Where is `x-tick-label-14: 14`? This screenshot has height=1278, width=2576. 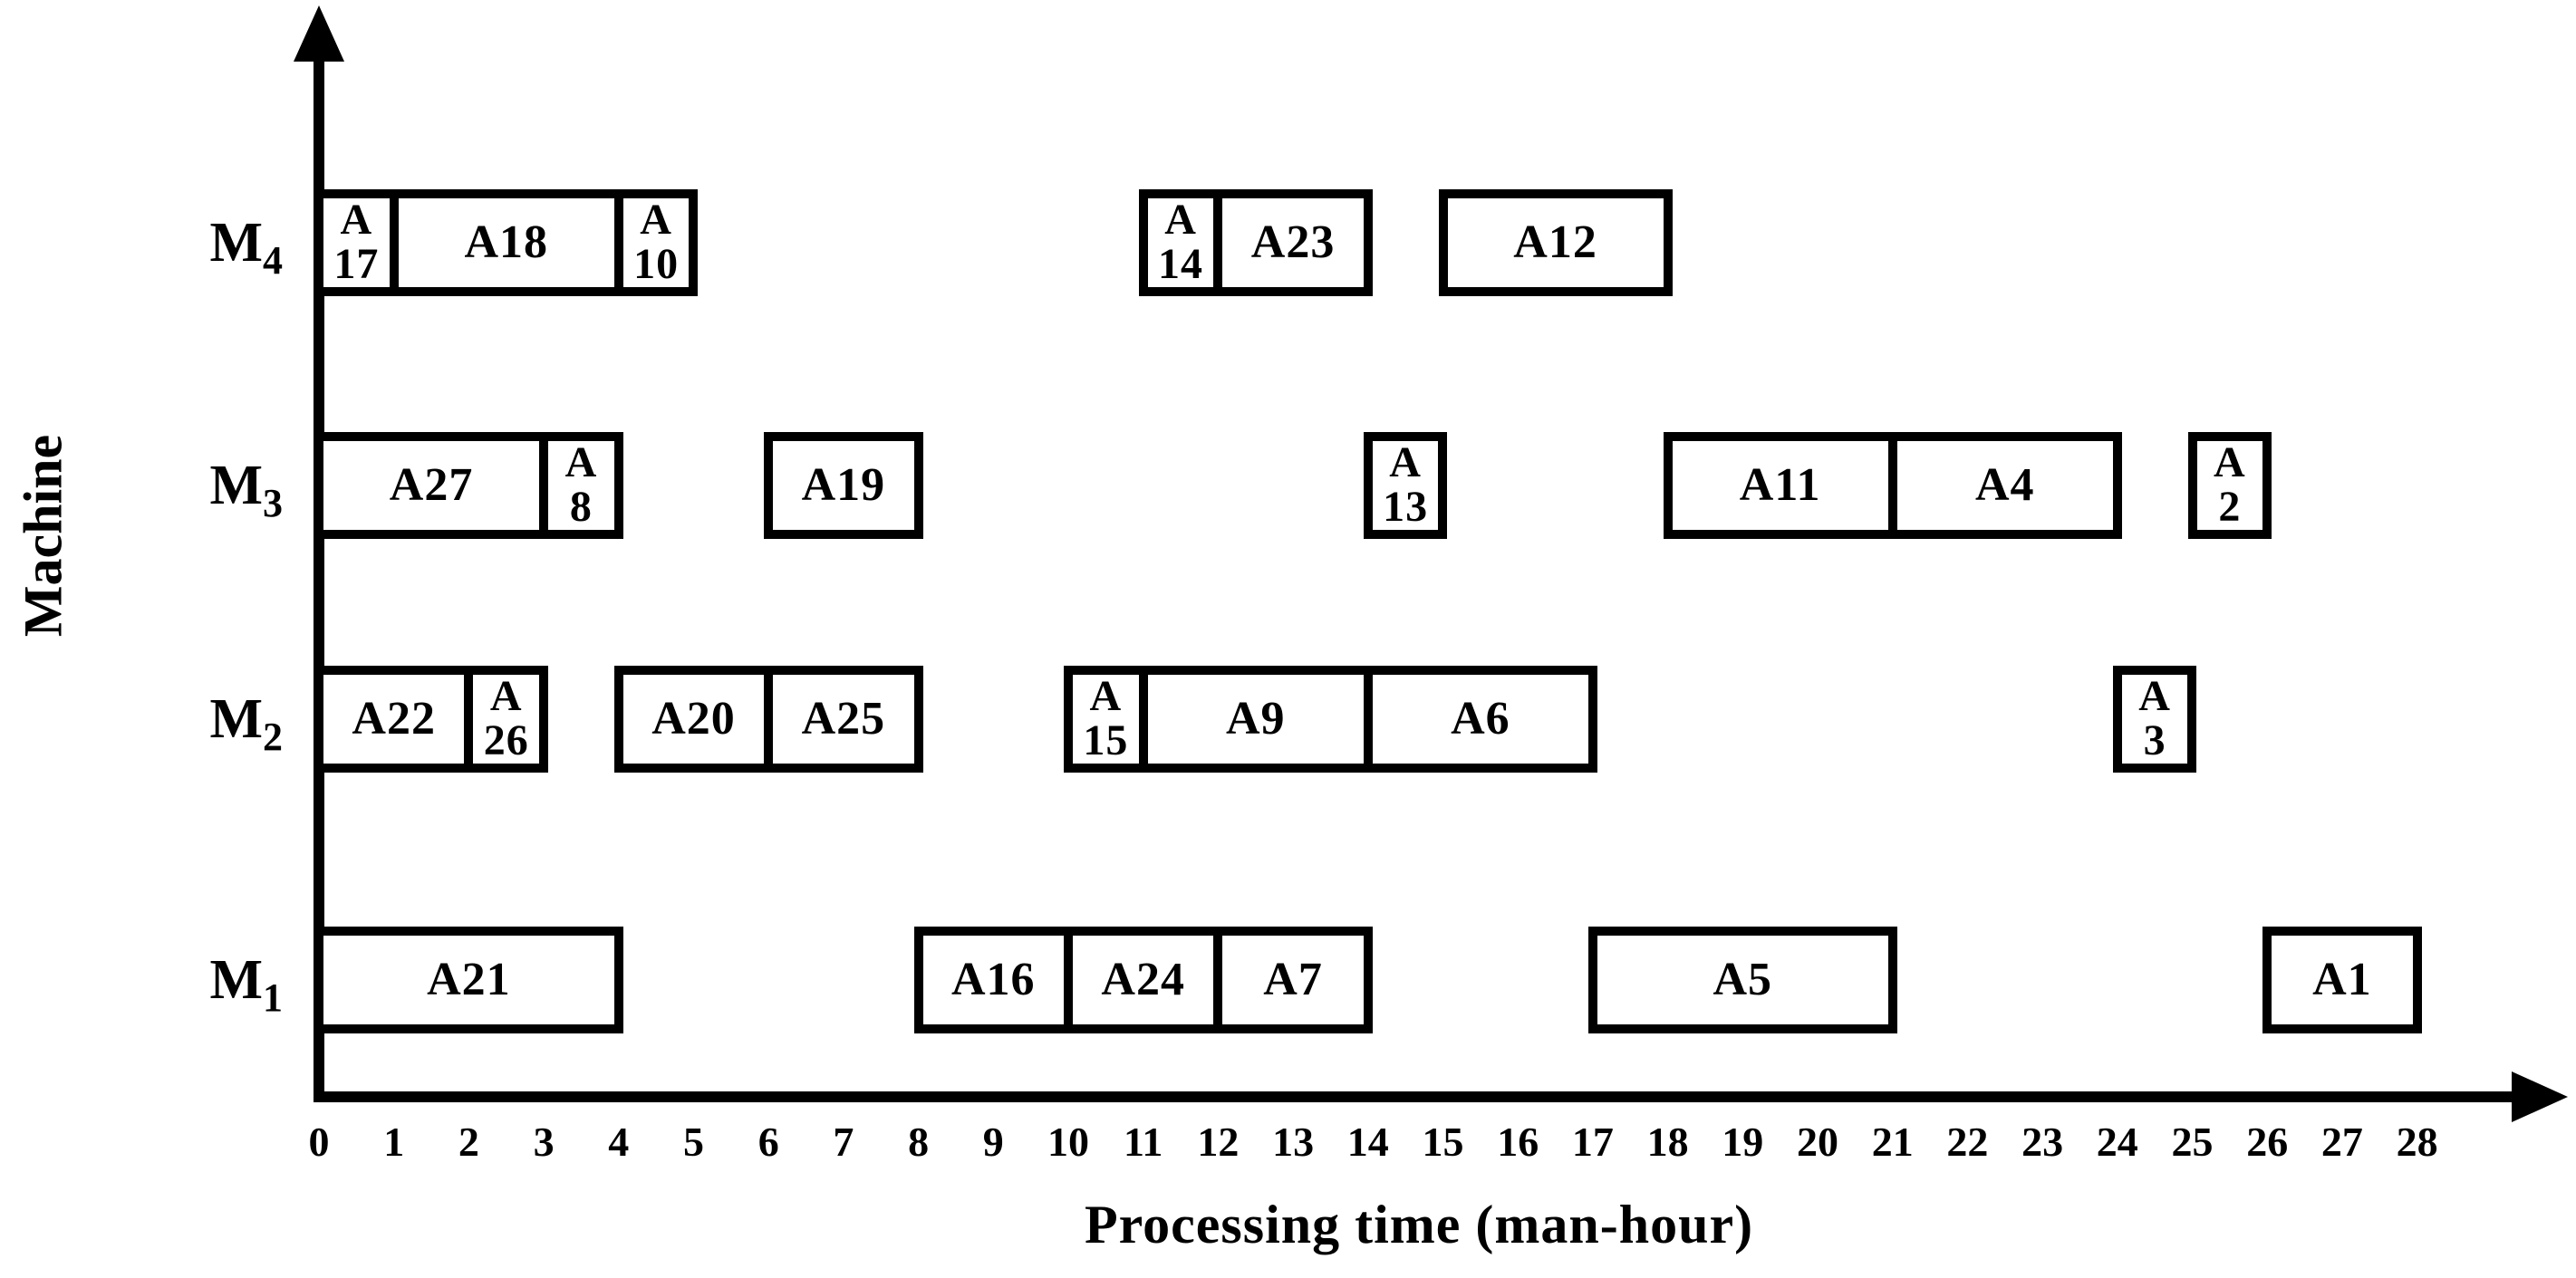
x-tick-label-14: 14 is located at coordinates (1367, 1142).